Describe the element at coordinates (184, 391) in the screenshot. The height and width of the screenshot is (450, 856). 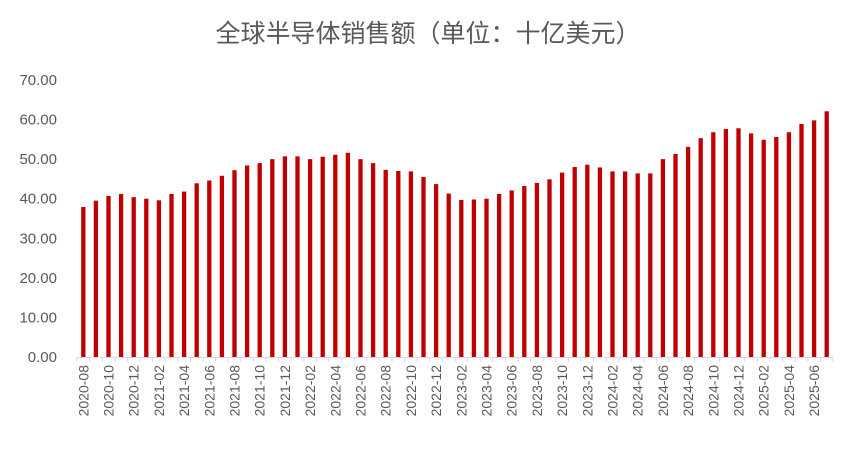
I see `x-tick-label: 2021-04` at that location.